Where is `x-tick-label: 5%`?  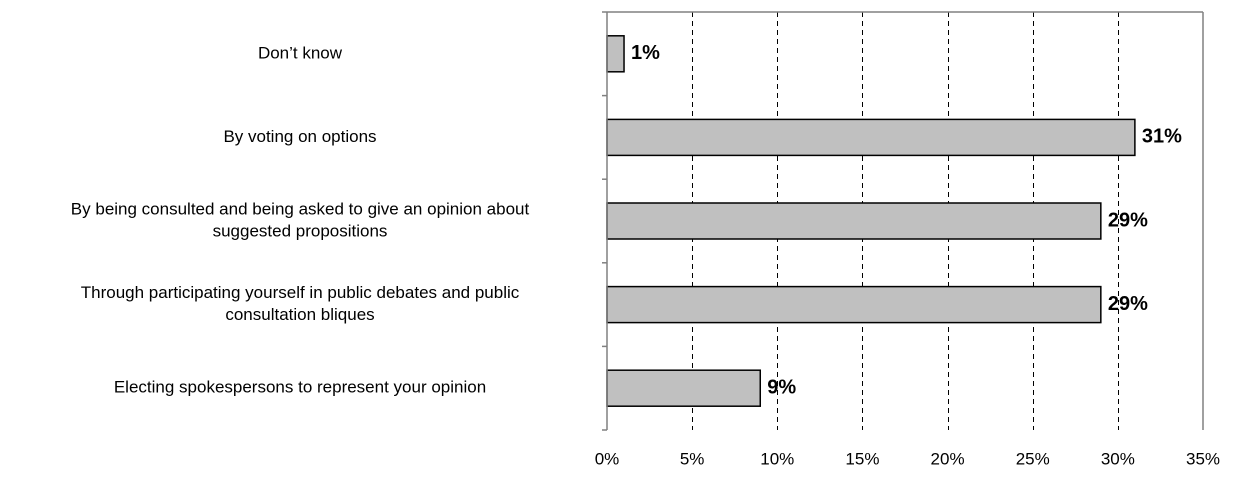
x-tick-label: 5% is located at coordinates (692, 458).